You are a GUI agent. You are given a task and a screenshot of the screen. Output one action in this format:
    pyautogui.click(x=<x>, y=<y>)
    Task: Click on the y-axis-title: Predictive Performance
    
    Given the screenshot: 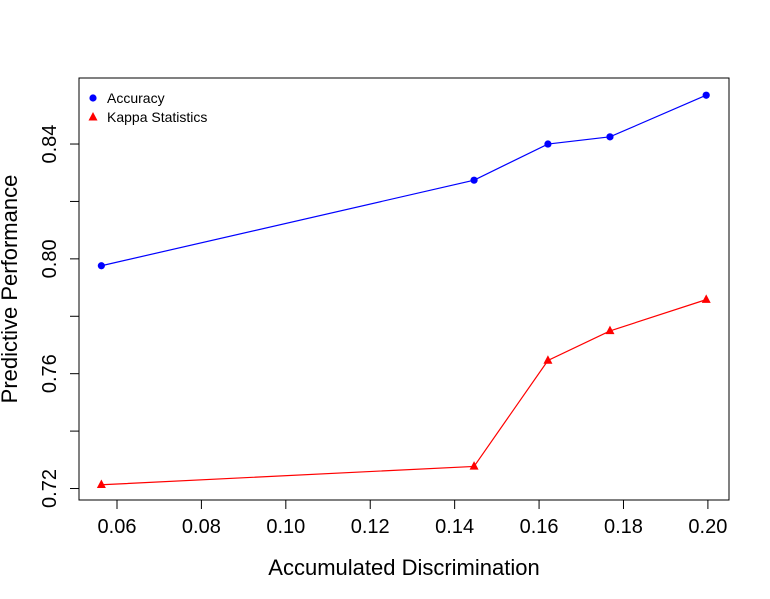 What is the action you would take?
    pyautogui.click(x=11, y=289)
    